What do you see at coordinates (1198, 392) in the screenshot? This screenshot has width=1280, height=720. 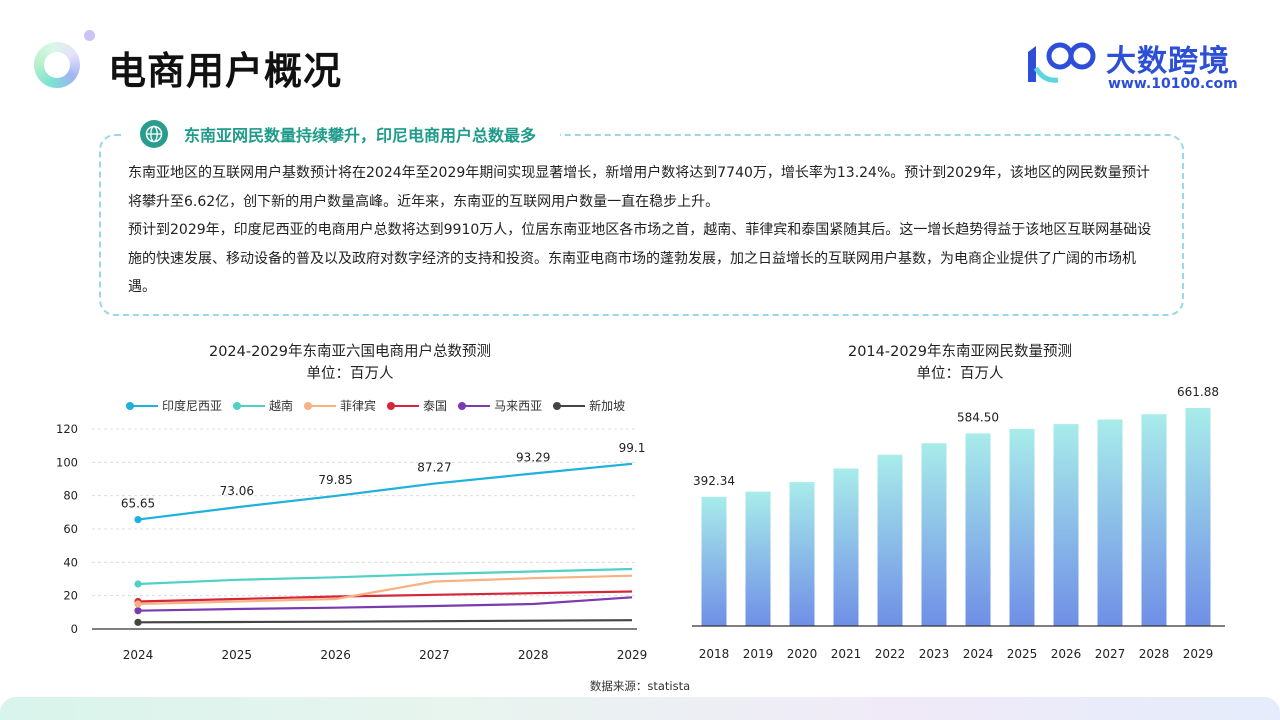 I see `data-label: 661.88` at bounding box center [1198, 392].